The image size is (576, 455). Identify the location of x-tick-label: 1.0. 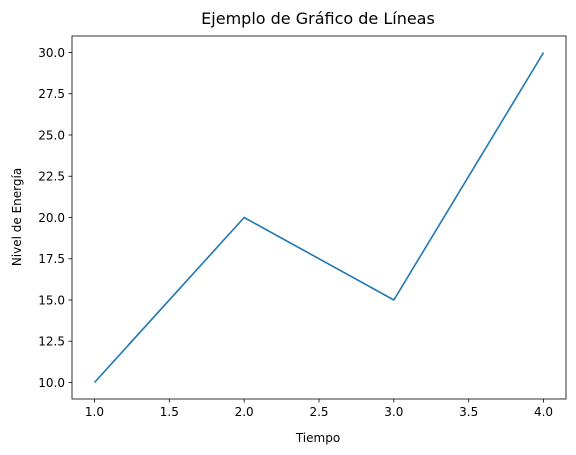
(94, 412).